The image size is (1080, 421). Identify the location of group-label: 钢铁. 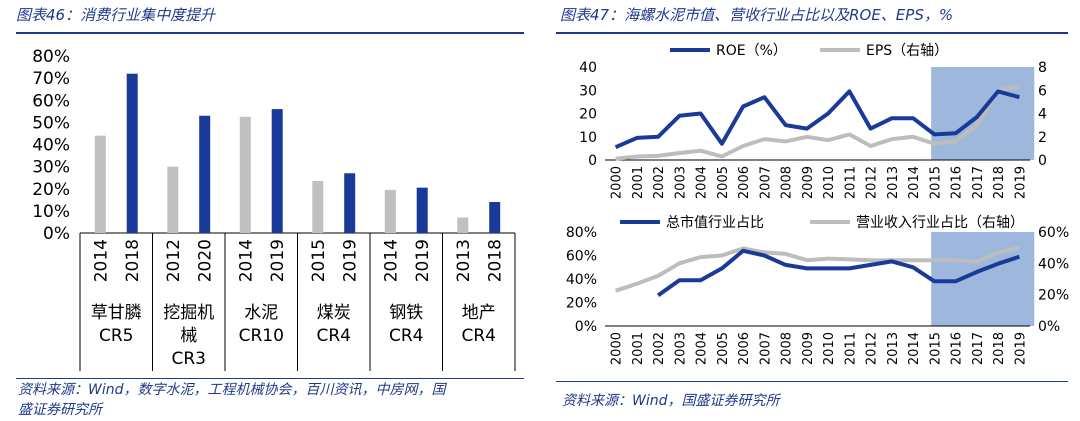
(406, 313).